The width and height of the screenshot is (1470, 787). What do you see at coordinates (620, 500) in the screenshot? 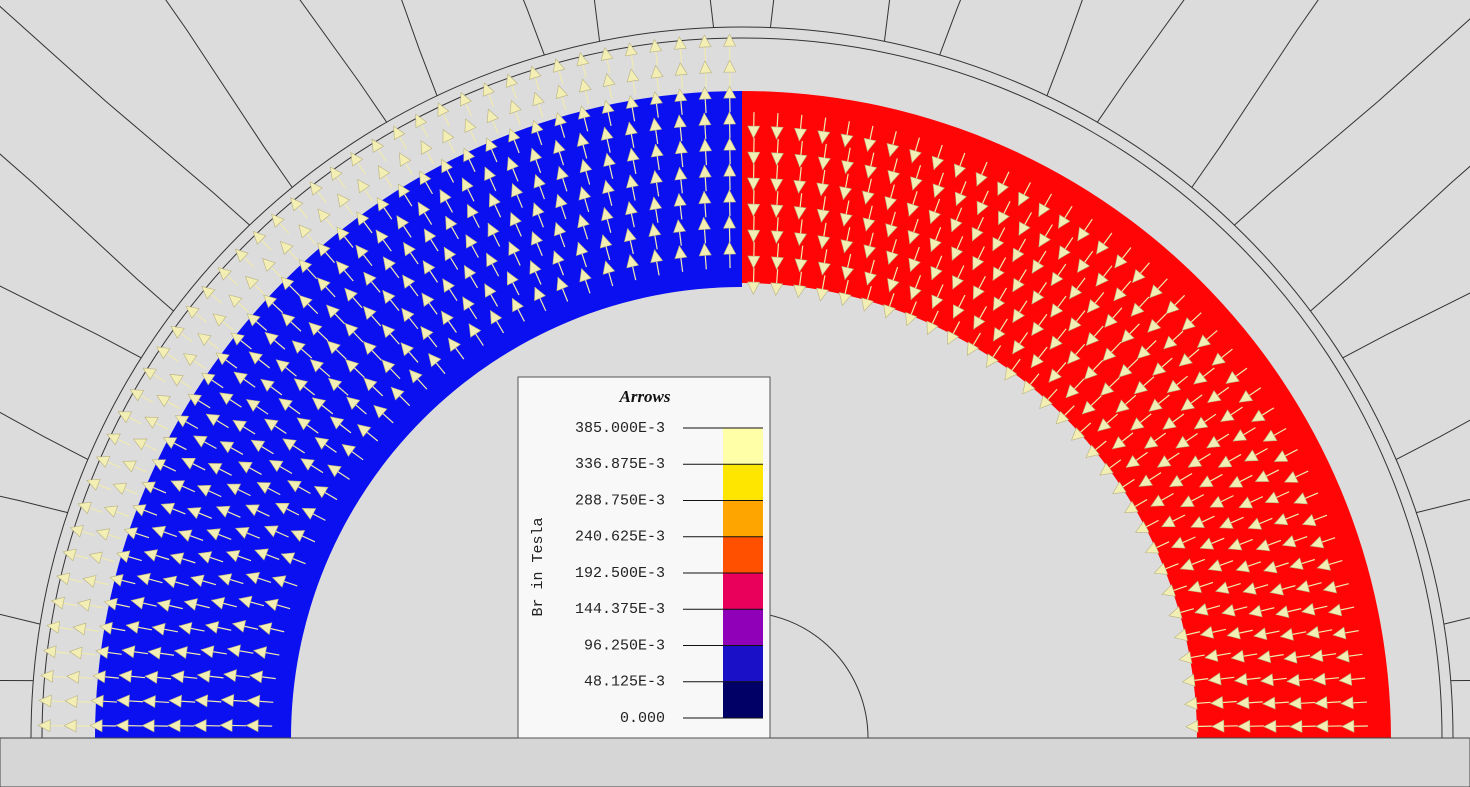
I see `legend-level: 288.750E-3` at bounding box center [620, 500].